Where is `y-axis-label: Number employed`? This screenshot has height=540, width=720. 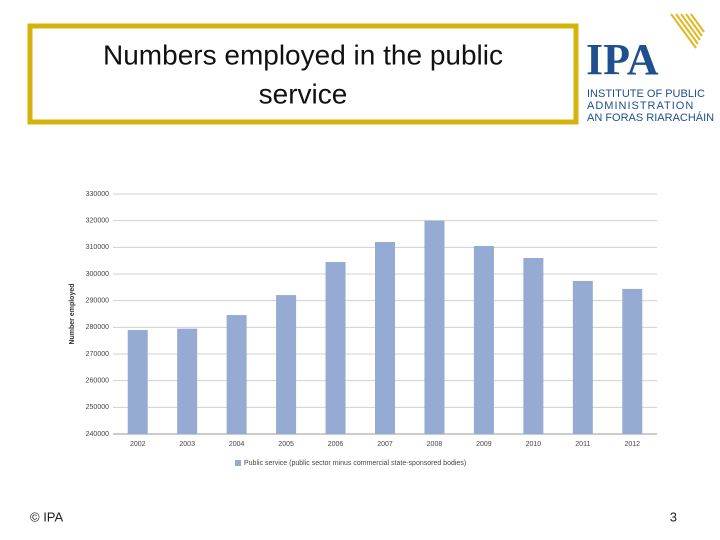
y-axis-label: Number employed is located at coordinates (72, 313).